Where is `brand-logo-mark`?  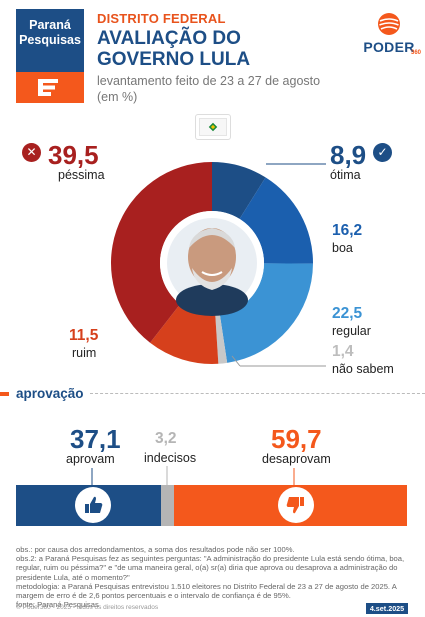 brand-logo-mark is located at coordinates (50, 87).